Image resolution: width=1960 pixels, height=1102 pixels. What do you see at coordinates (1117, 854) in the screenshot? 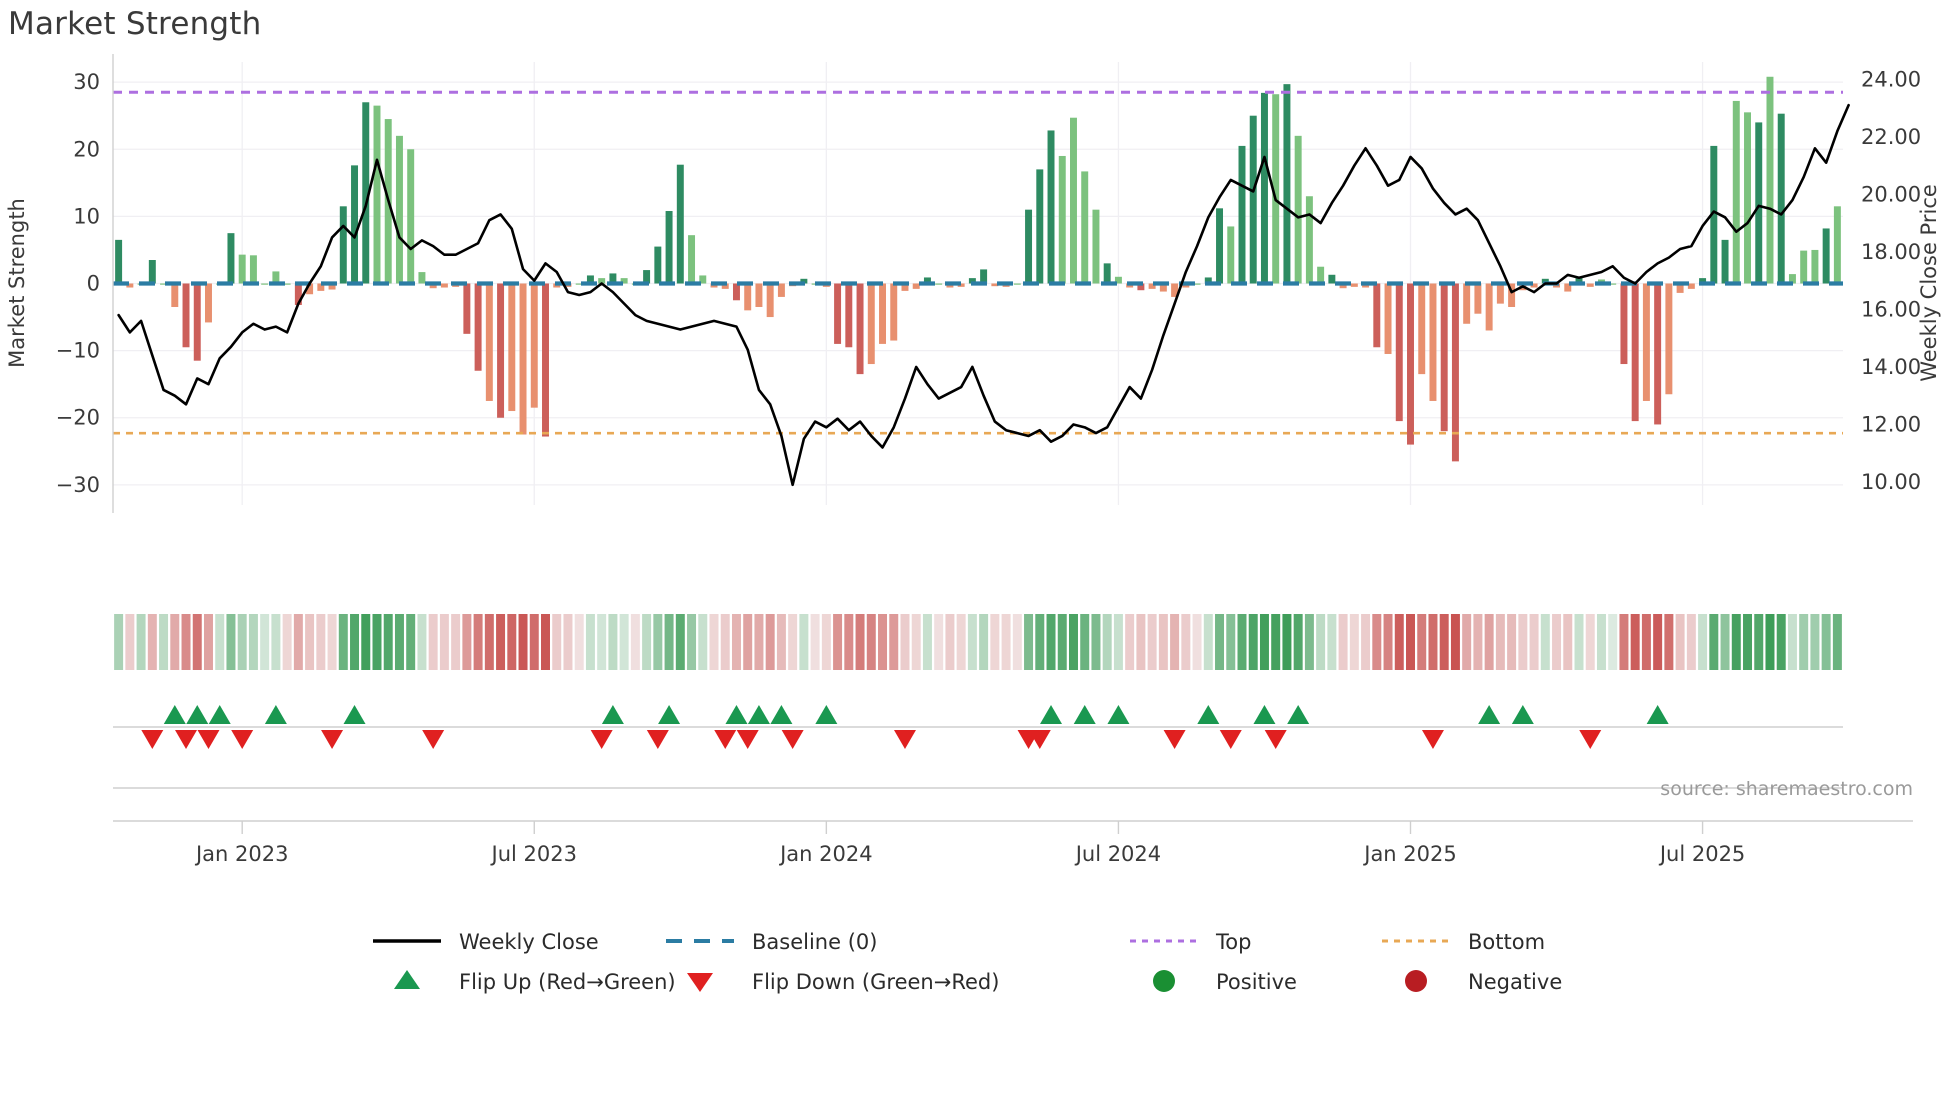
I see `x-axis-tick-label: Jul 2024` at bounding box center [1117, 854].